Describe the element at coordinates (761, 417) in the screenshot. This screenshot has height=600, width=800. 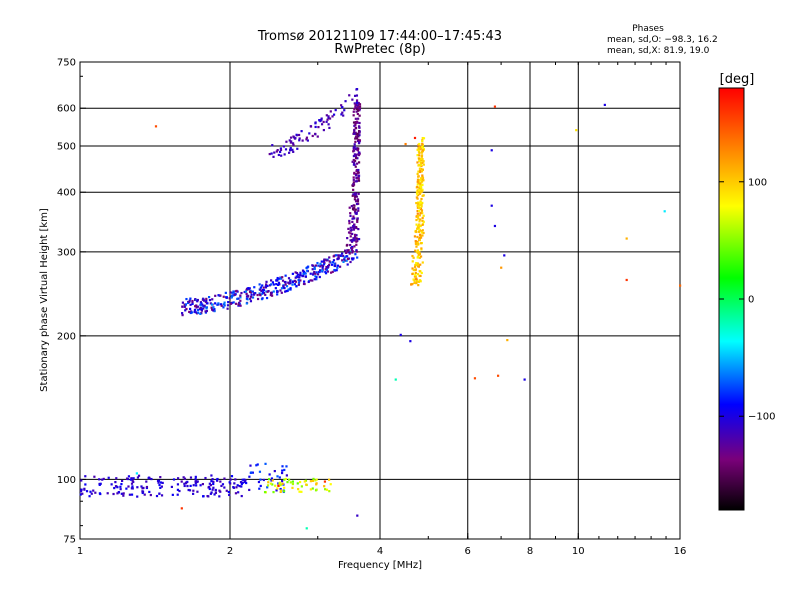
I see `colorbar-tick-label: −100` at that location.